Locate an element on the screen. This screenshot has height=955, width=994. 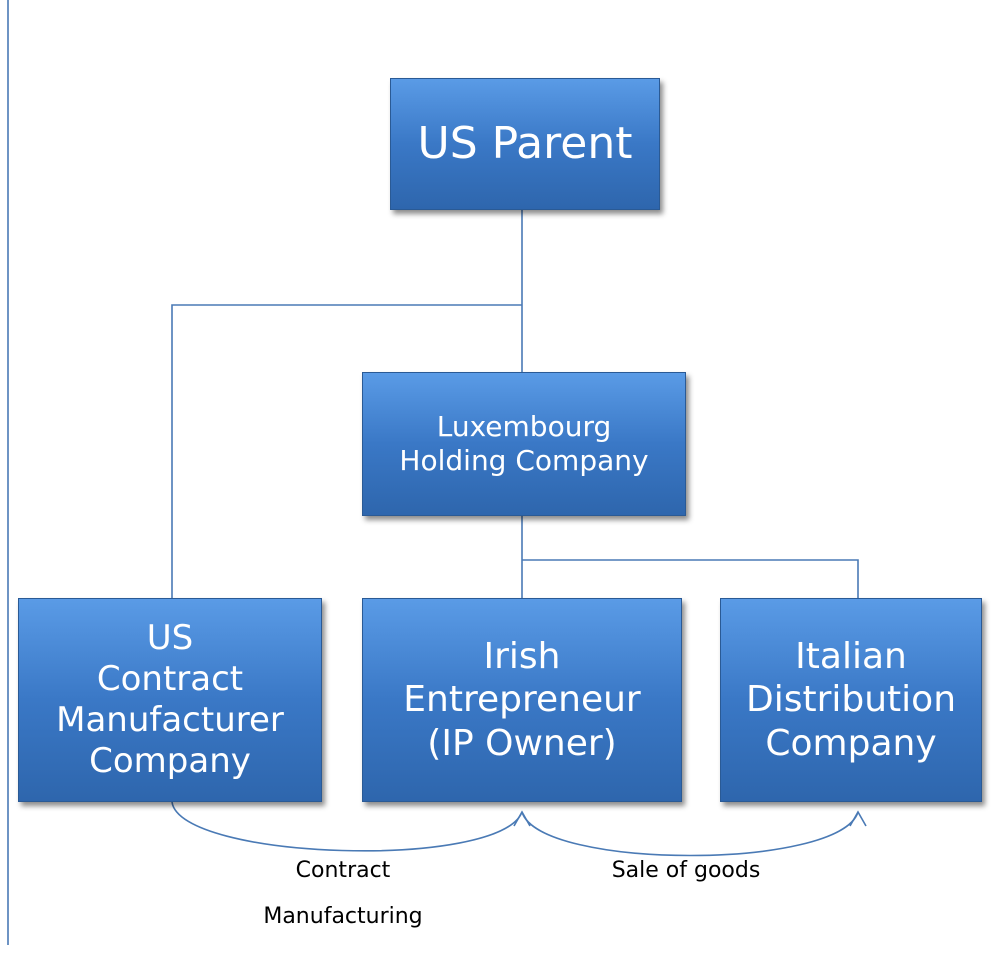
node-label: (IP Owner) is located at coordinates (522, 743).